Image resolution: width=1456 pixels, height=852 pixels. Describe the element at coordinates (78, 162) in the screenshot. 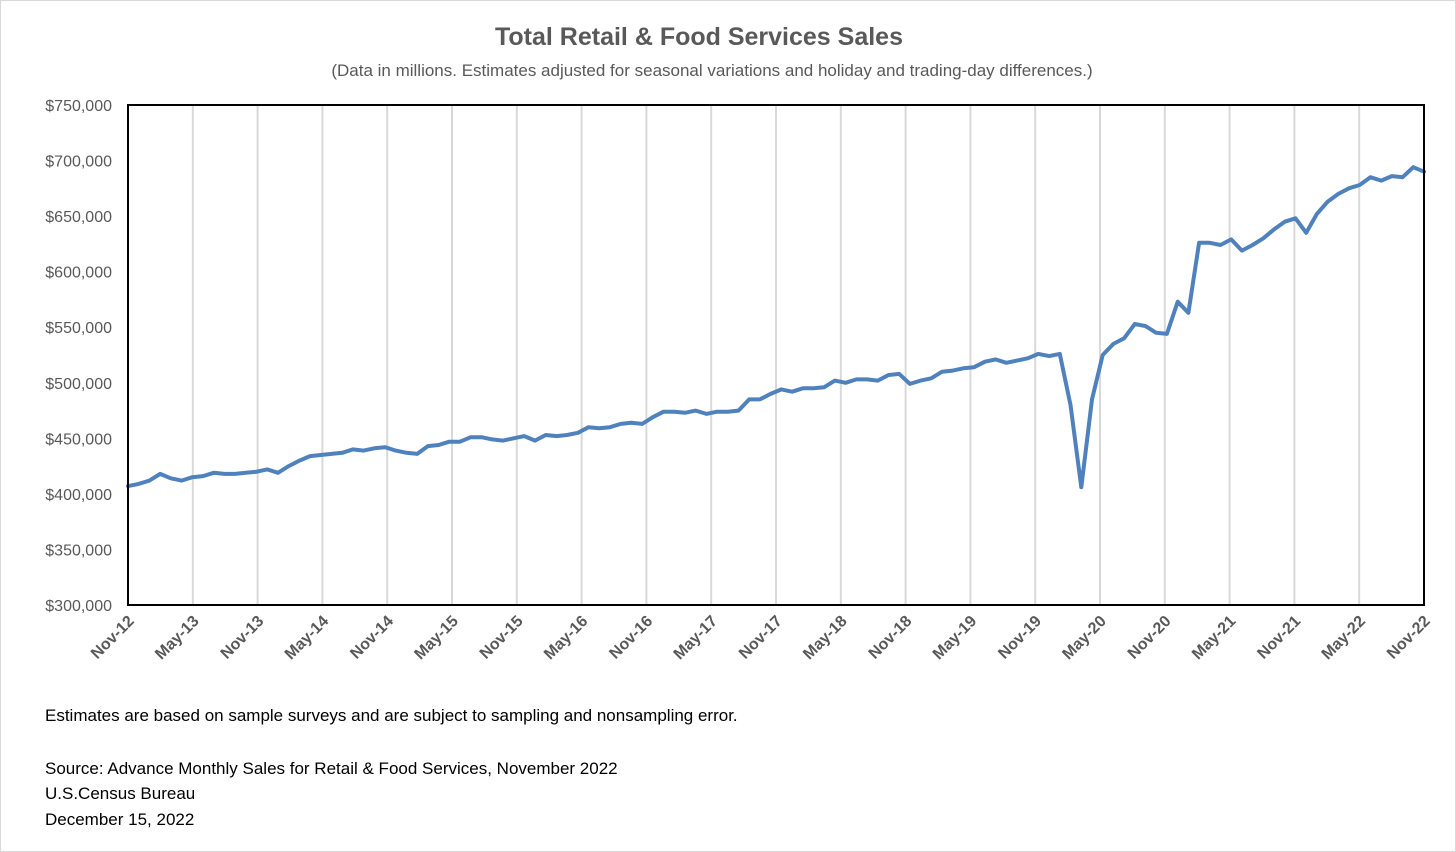

I see `y-tick-label: $700,000` at that location.